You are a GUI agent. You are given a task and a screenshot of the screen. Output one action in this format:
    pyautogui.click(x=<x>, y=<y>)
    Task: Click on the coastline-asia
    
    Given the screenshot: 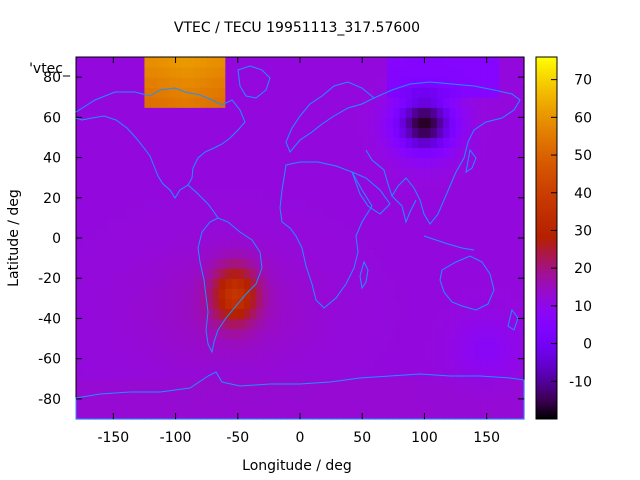 What is the action you would take?
    pyautogui.click(x=443, y=153)
    